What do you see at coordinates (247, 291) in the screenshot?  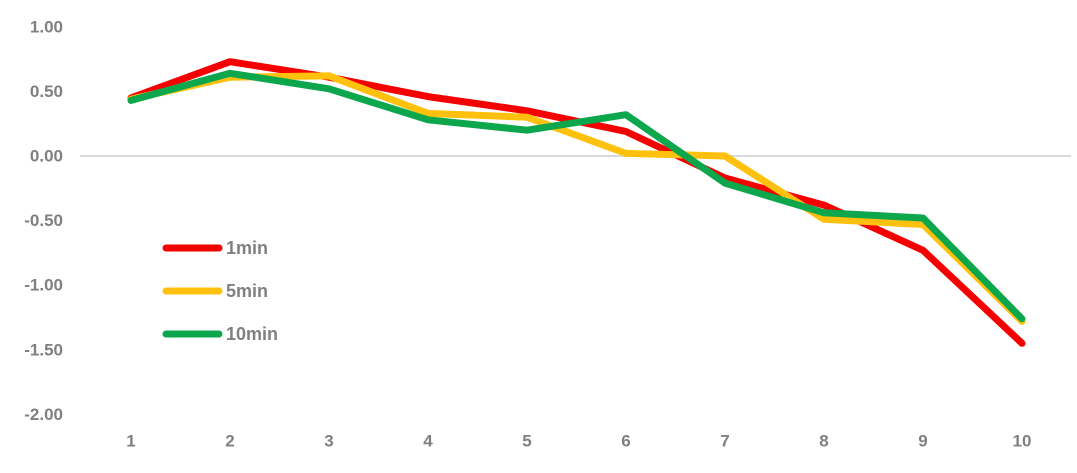 I see `legend-label-5min: 5min` at bounding box center [247, 291].